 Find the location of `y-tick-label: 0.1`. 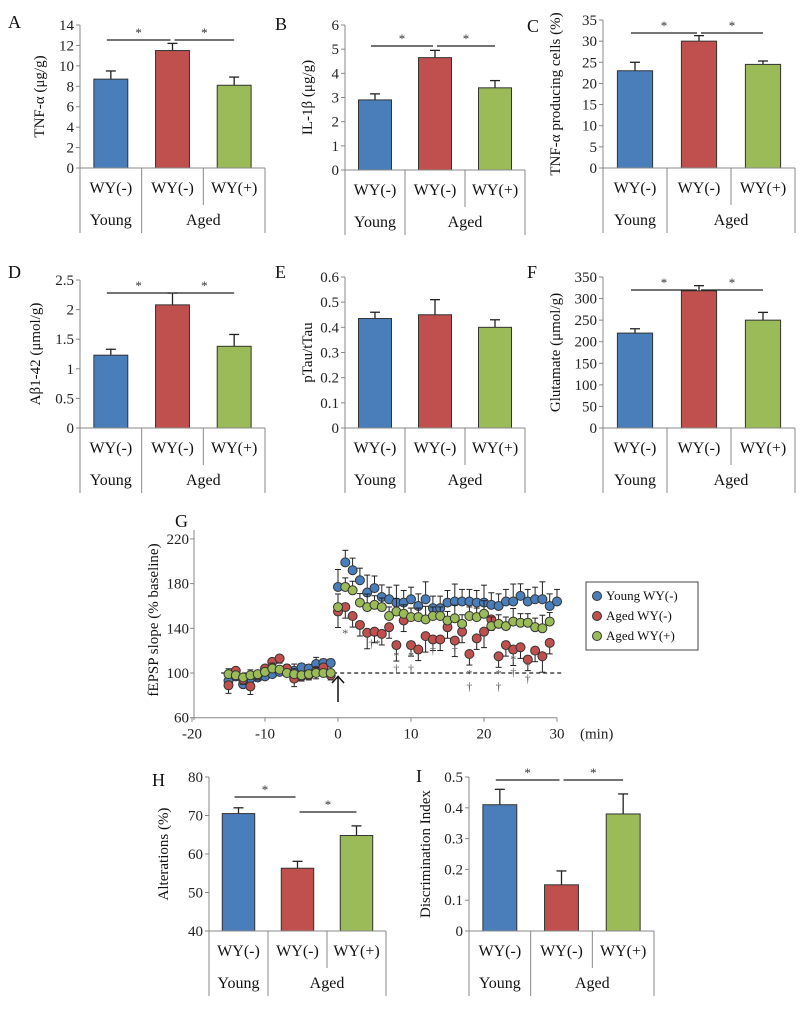

y-tick-label: 0.1 is located at coordinates (453, 901).